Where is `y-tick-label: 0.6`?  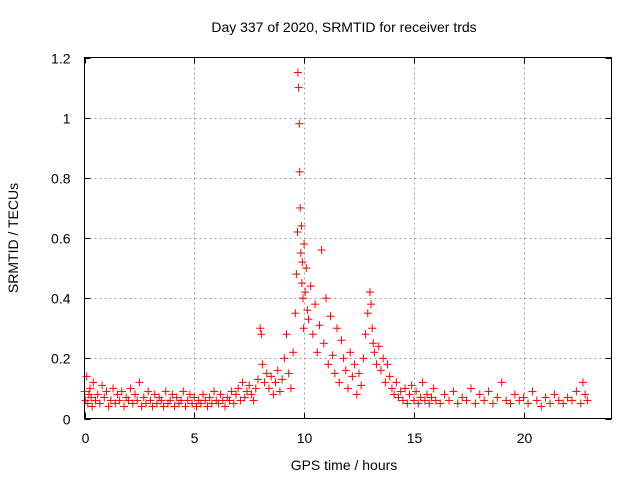
y-tick-label: 0.6 is located at coordinates (61, 239).